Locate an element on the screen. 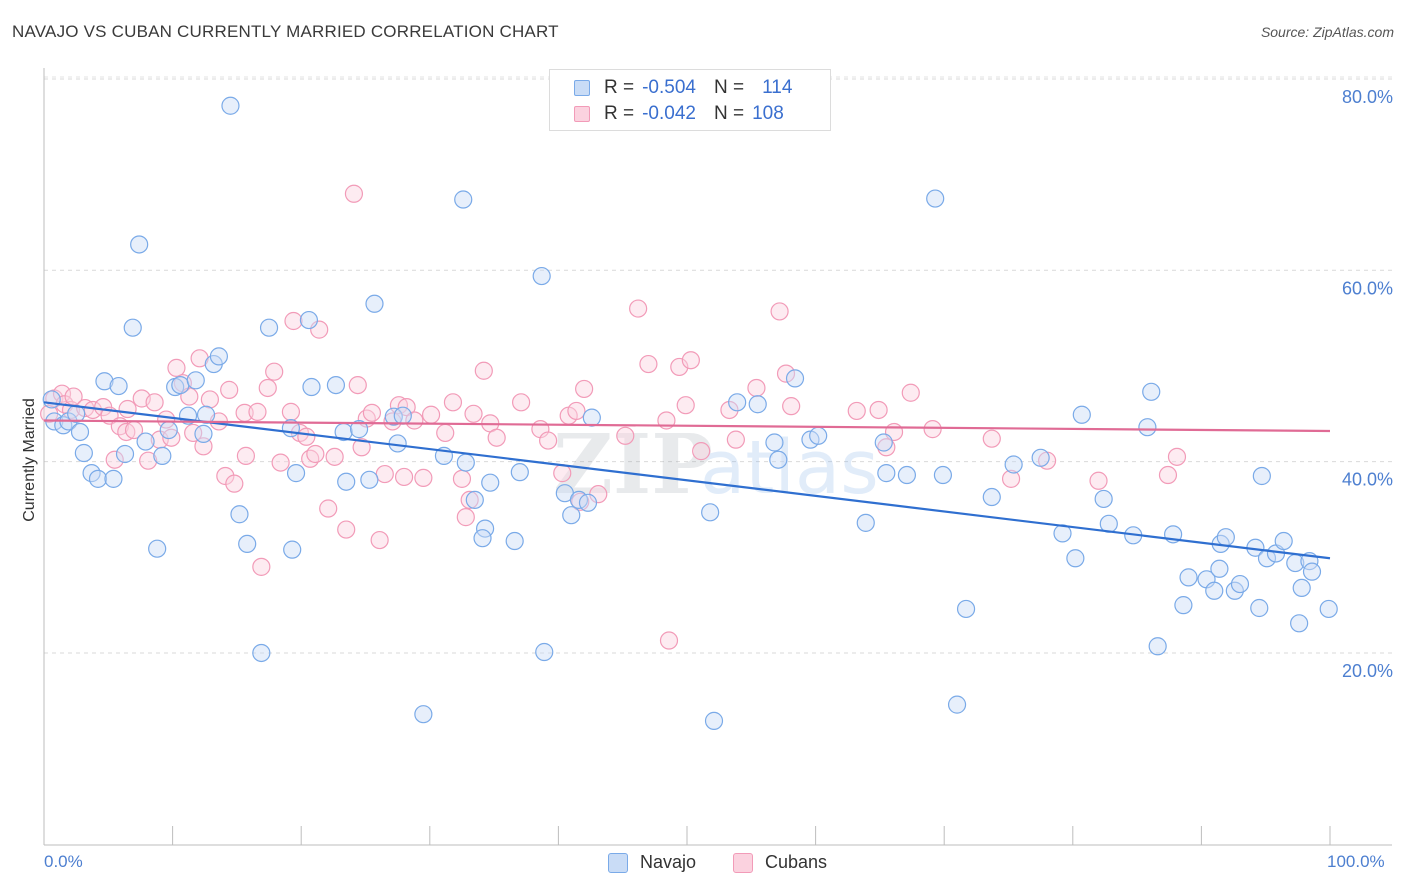 This screenshot has width=1406, height=892. bottom-legend-navajo: Navajo is located at coordinates (652, 862).